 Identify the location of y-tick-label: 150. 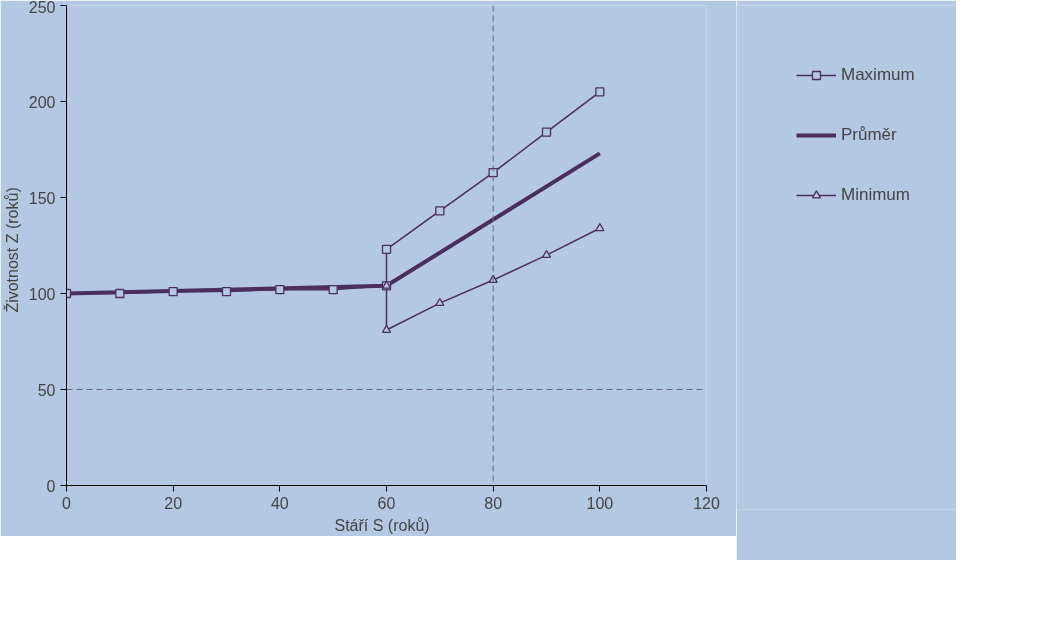
(42, 198).